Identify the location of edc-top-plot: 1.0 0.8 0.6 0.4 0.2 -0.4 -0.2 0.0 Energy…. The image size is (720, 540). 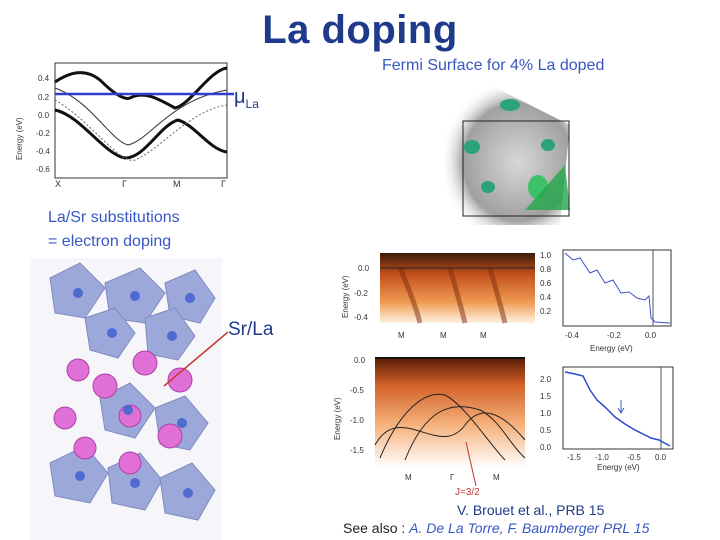
(606, 301).